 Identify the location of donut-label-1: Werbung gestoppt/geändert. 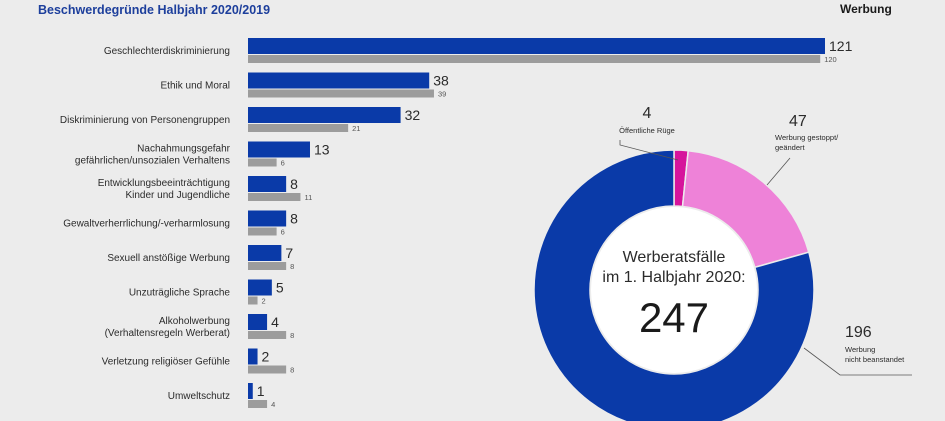
(807, 142).